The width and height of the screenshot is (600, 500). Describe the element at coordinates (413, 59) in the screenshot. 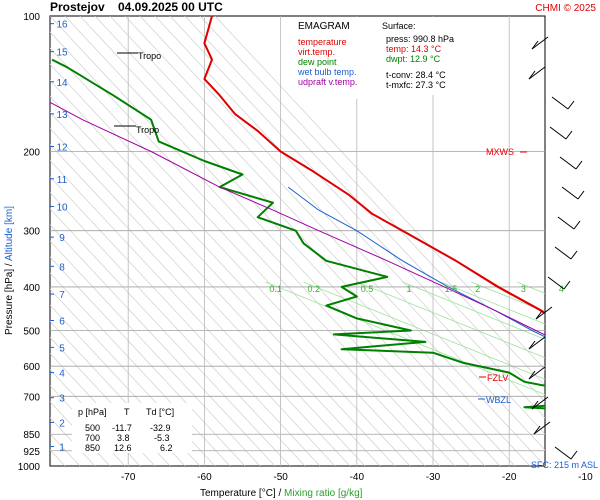

I see `surface-dwpt: dwpt: 12.9 °C` at that location.